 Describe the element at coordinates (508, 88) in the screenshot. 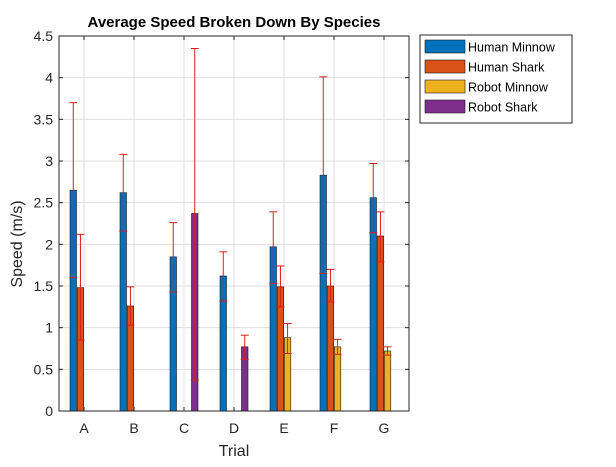

I see `legend-label: Robot Minnow` at that location.